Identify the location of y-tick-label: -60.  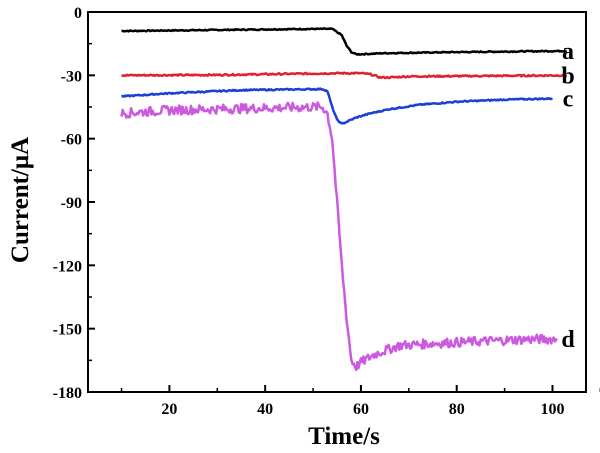
(71, 140).